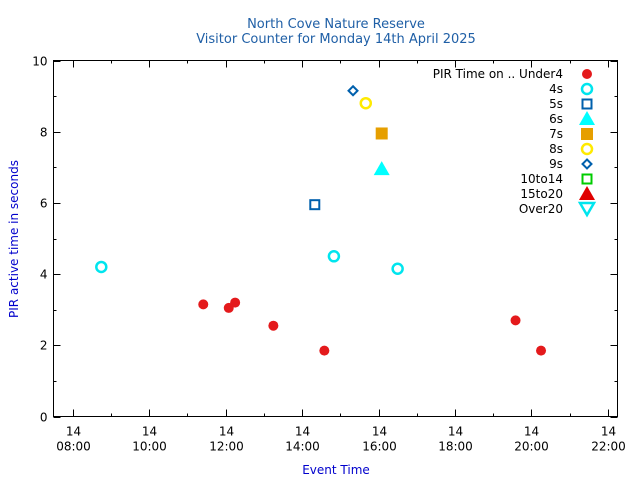 The image size is (640, 480). I want to click on x-tick-label-time: 18:00, so click(455, 447).